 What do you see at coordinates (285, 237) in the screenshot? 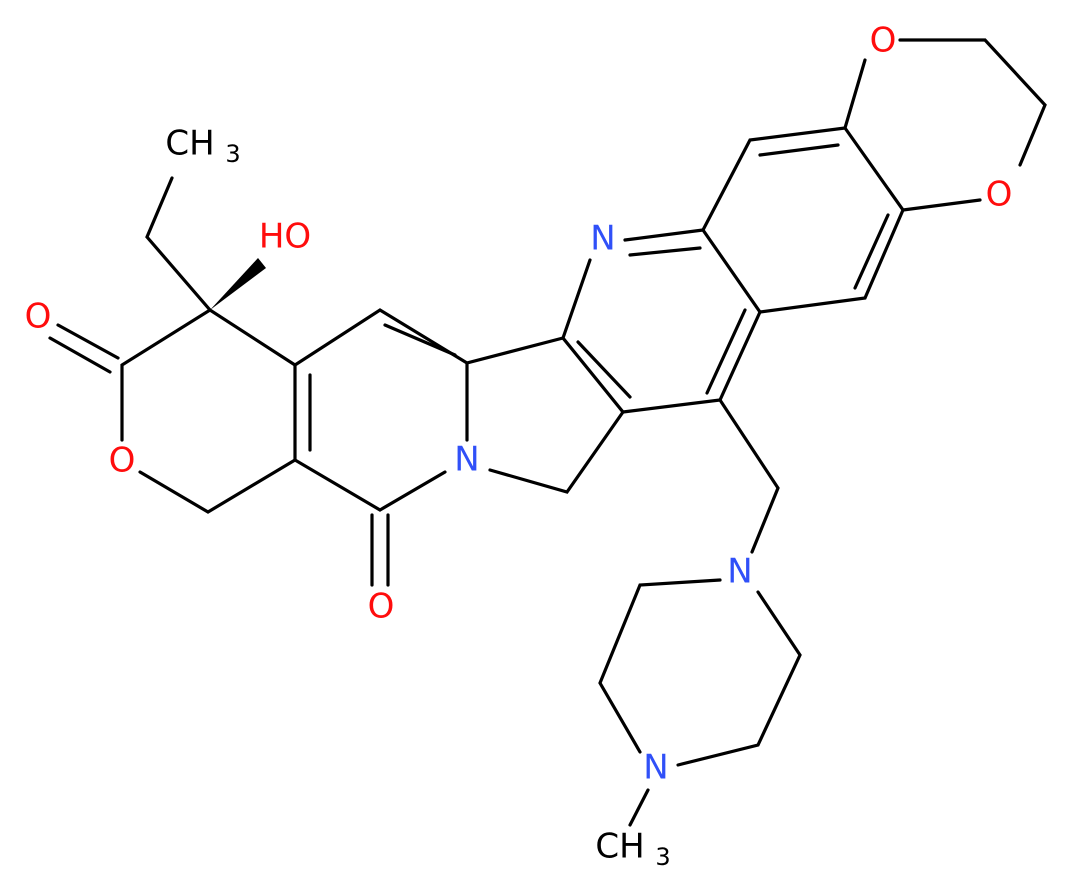
I see `atom-label: HO` at bounding box center [285, 237].